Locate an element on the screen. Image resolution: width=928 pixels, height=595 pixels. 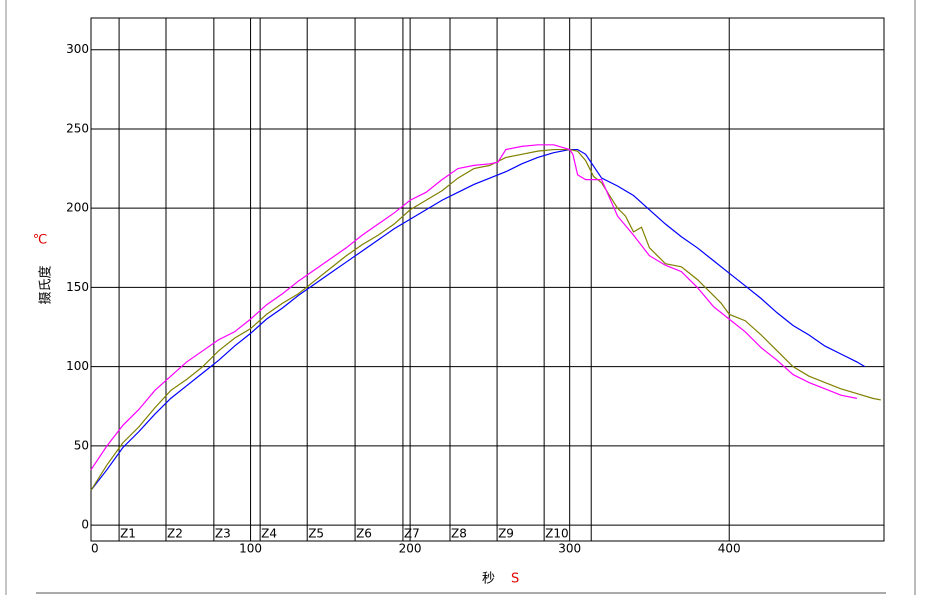
y-axis-label: 摄氏度 is located at coordinates (46, 284).